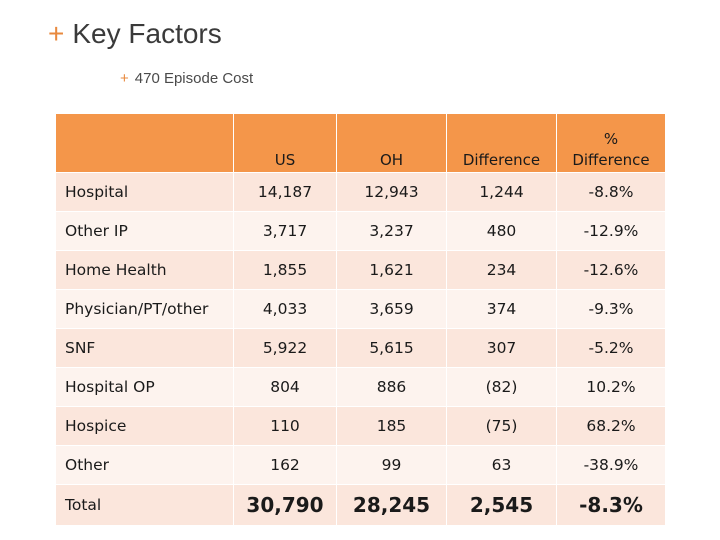 The width and height of the screenshot is (720, 540). I want to click on header-us: US, so click(285, 143).